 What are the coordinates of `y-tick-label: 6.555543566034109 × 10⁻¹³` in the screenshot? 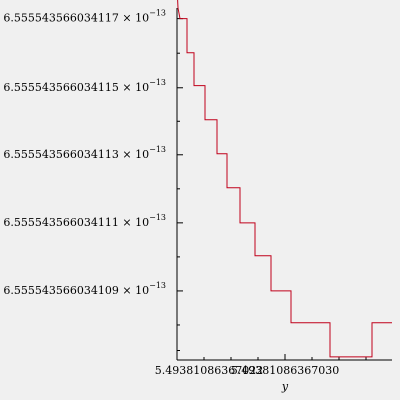 It's located at (84, 289).